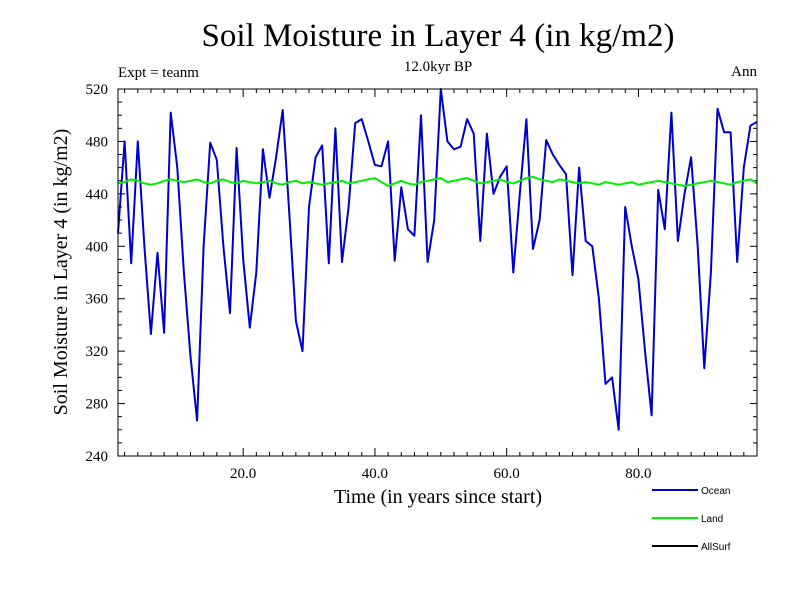 Image resolution: width=800 pixels, height=600 pixels. What do you see at coordinates (438, 67) in the screenshot?
I see `chart-subtitle: 12.0kyr BP` at bounding box center [438, 67].